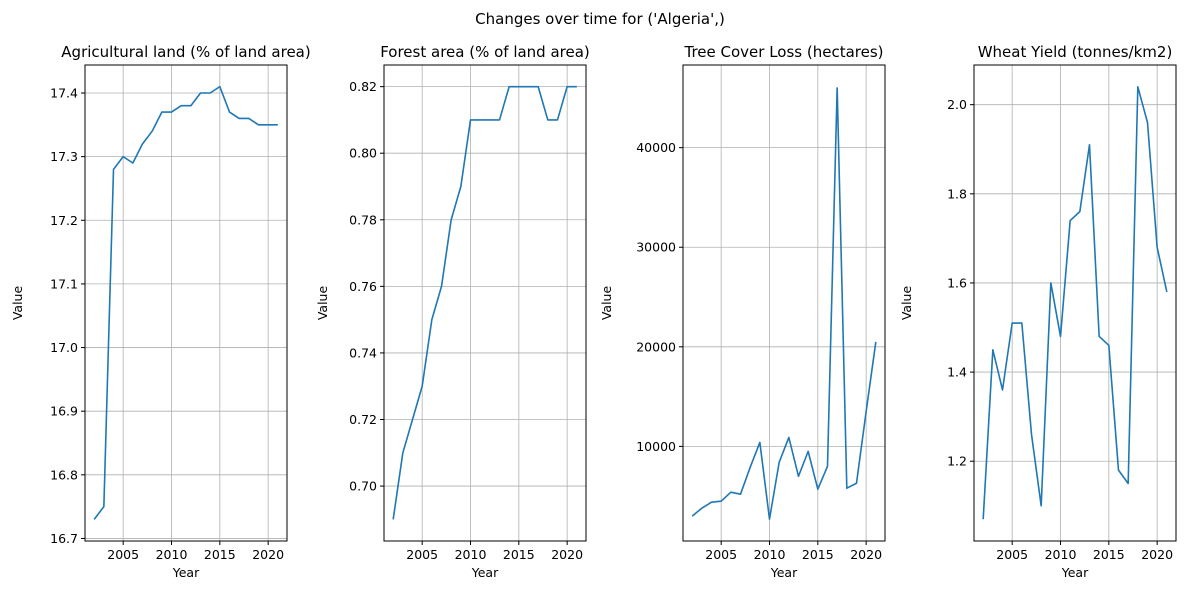 This screenshot has height=600, width=1200. Describe the element at coordinates (363, 352) in the screenshot. I see `y-tick-label: 0.74` at that location.